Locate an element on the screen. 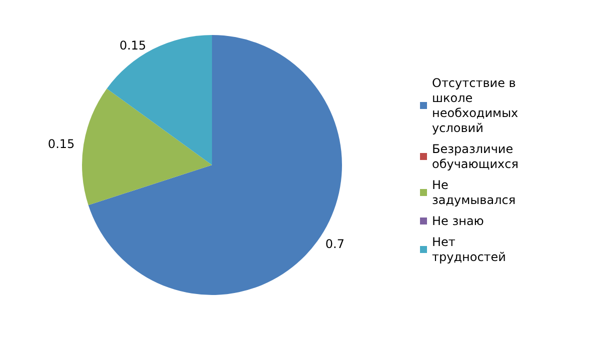 The height and width of the screenshot is (340, 605). data-label: 0.7 is located at coordinates (334, 243).